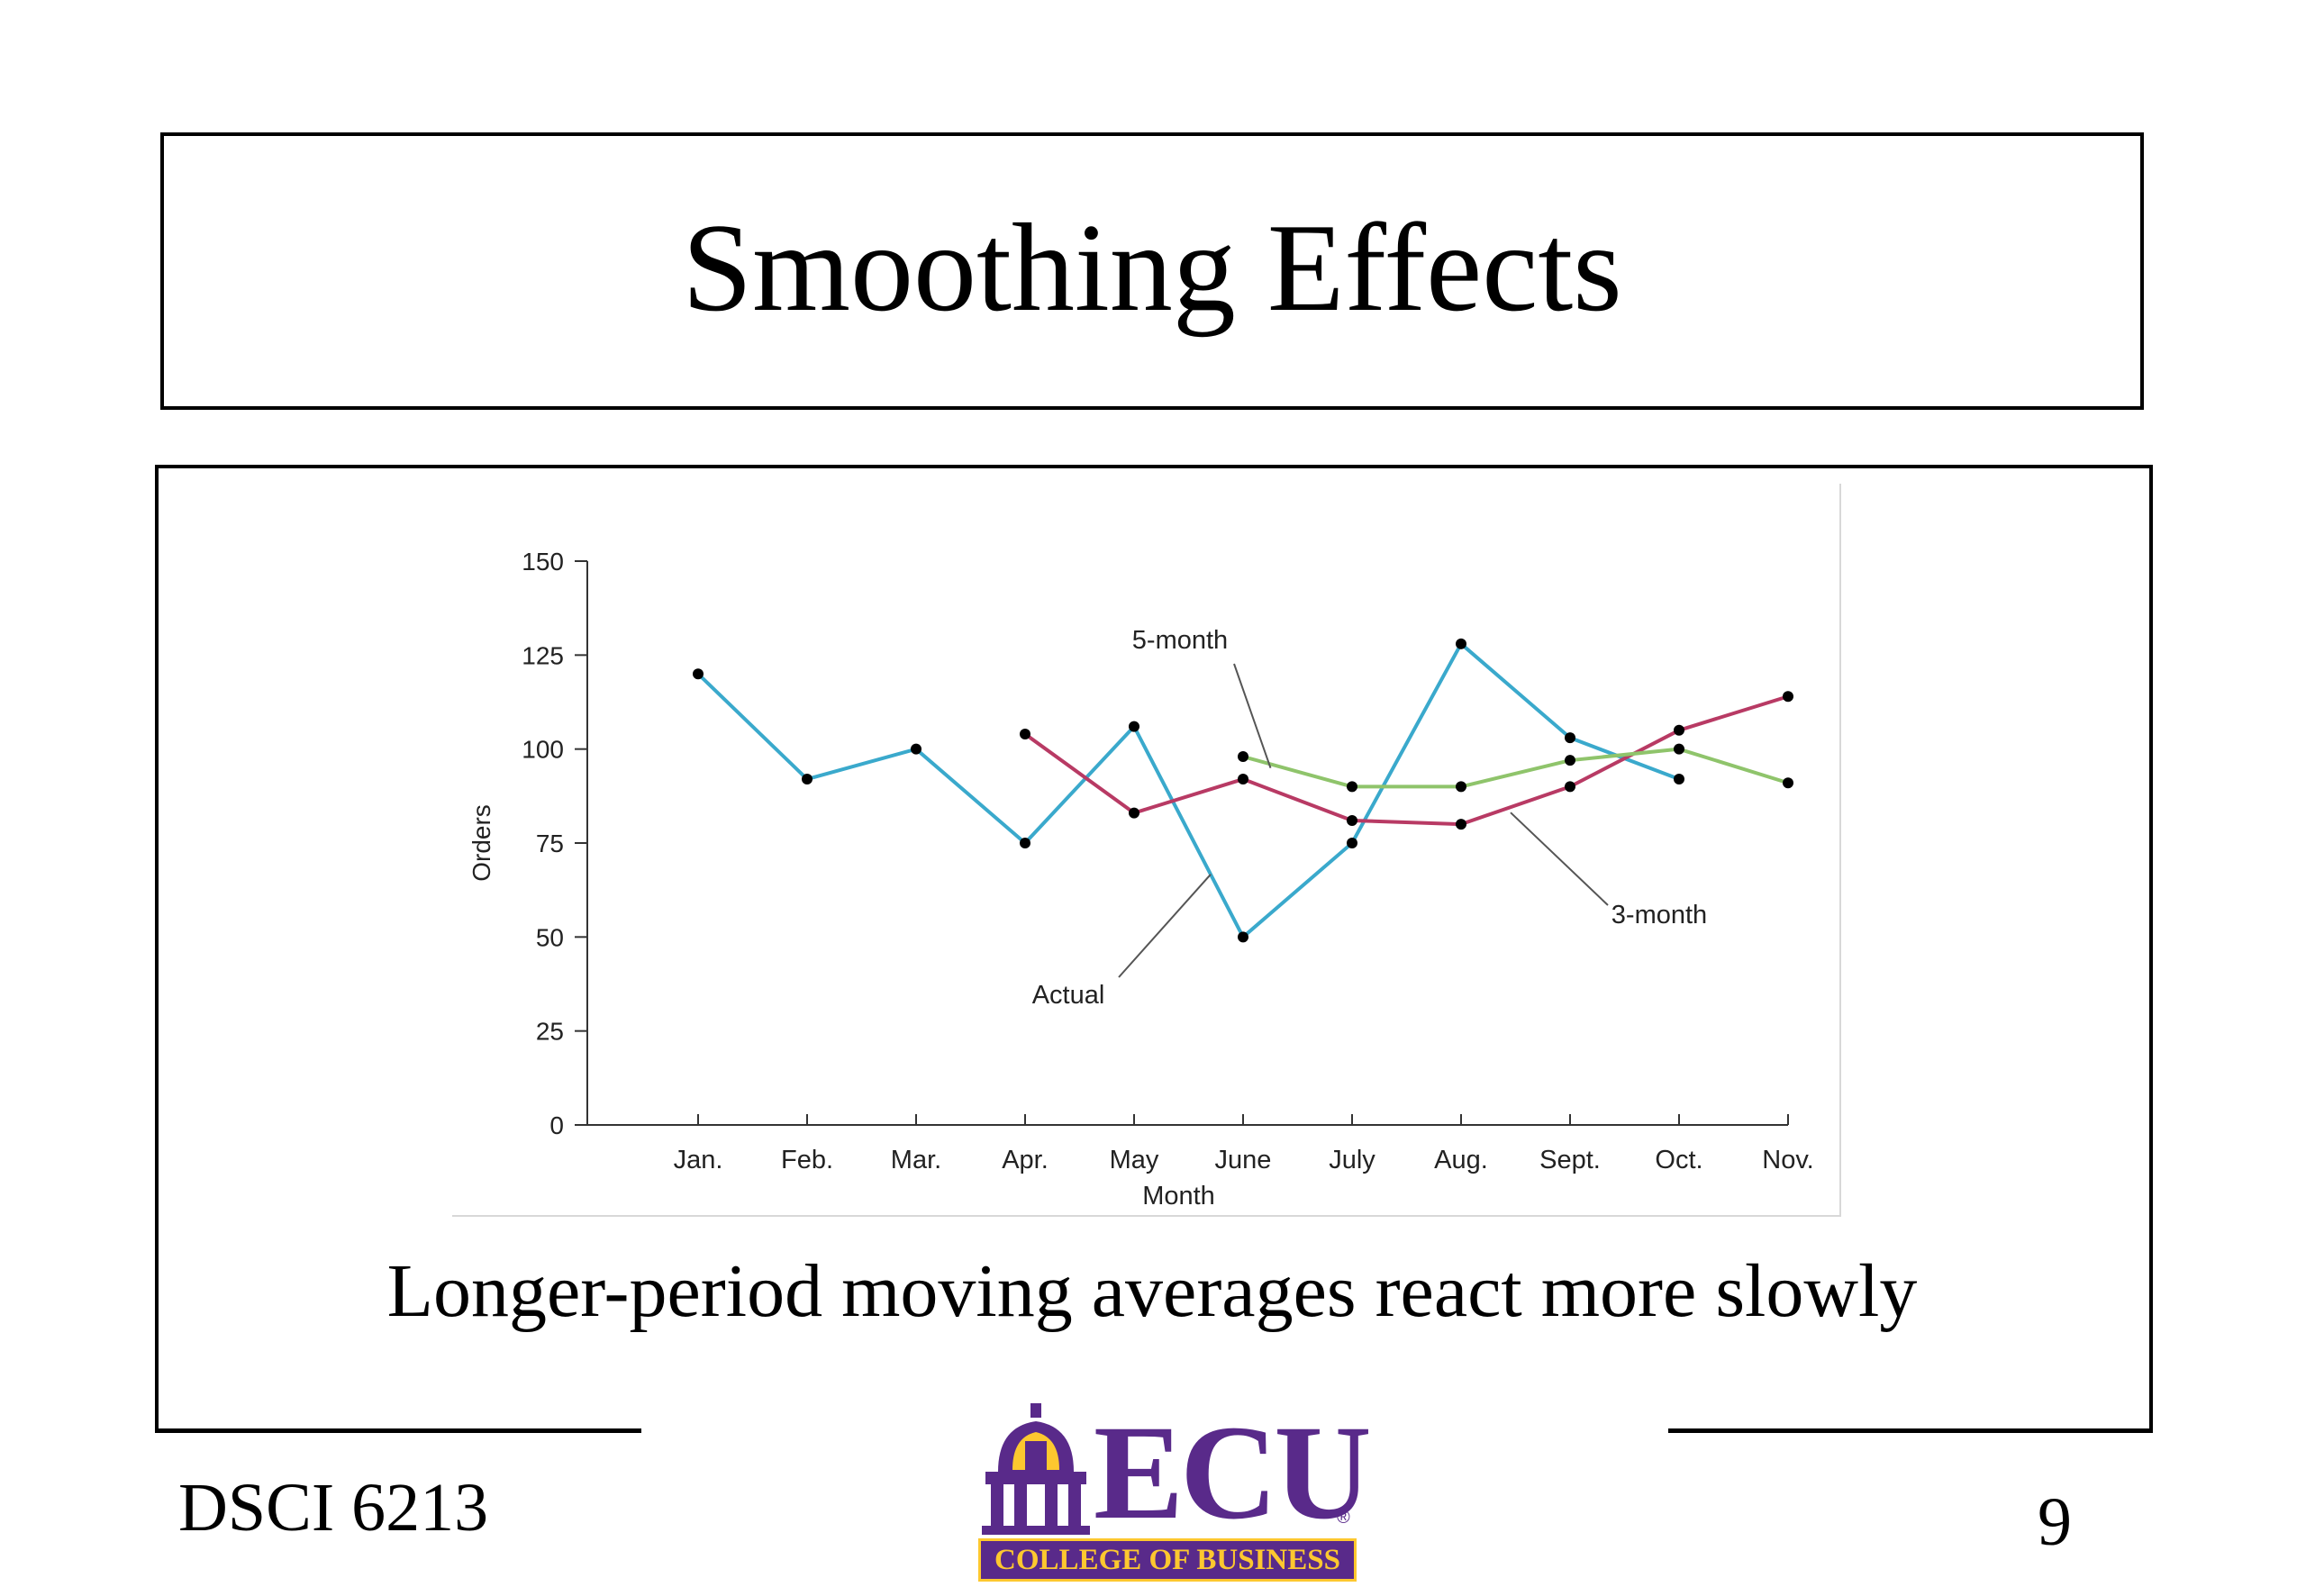 This screenshot has width=2306, height=1596. What do you see at coordinates (543, 655) in the screenshot?
I see `y-tick-label: 125` at bounding box center [543, 655].